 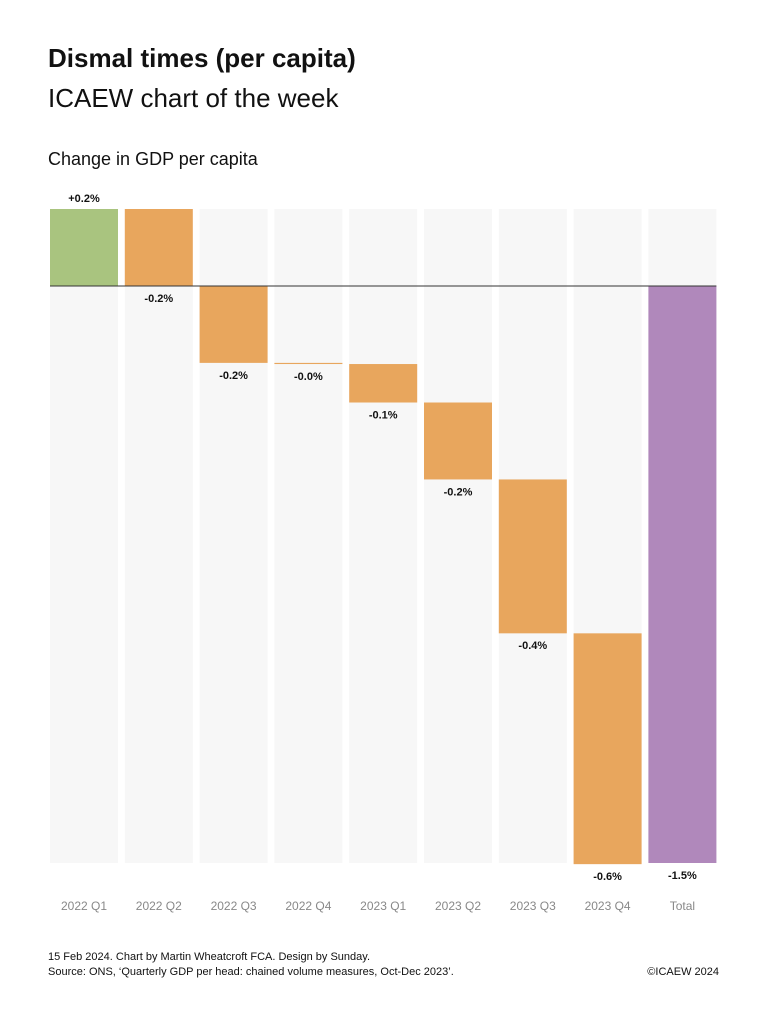 What do you see at coordinates (607, 877) in the screenshot?
I see `value-label: -0.6%` at bounding box center [607, 877].